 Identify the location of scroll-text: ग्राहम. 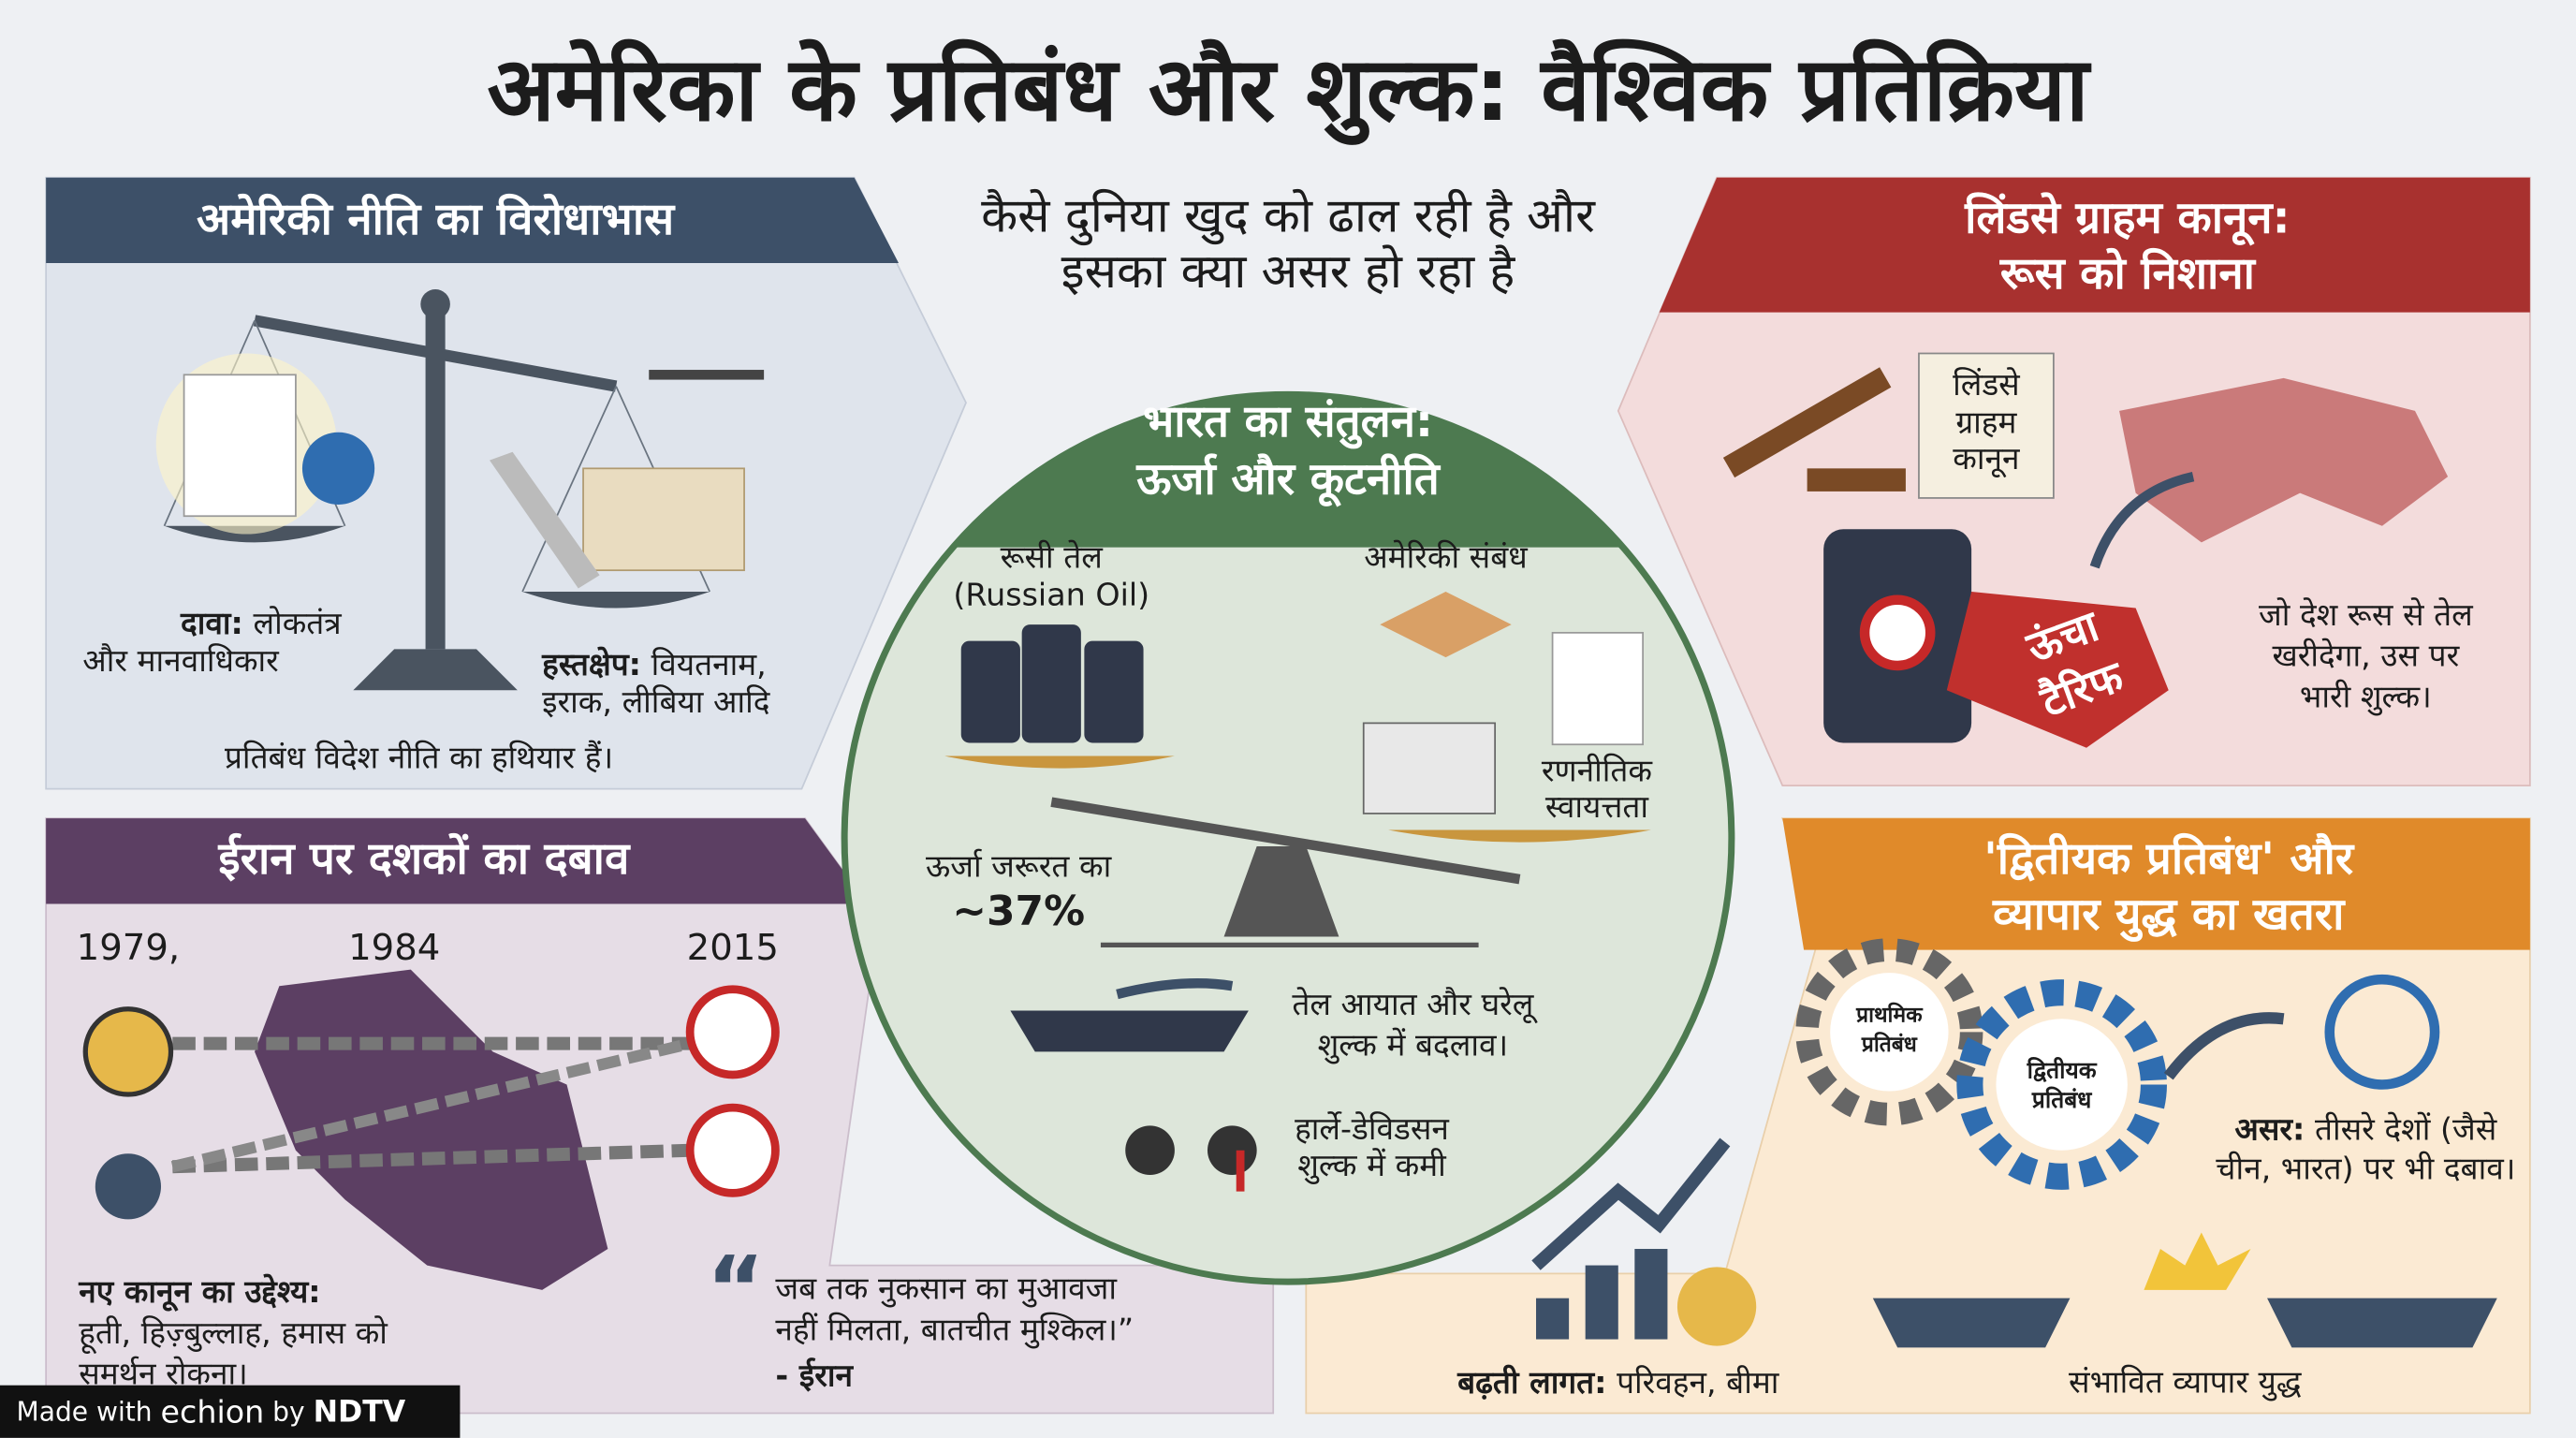
(1986, 422).